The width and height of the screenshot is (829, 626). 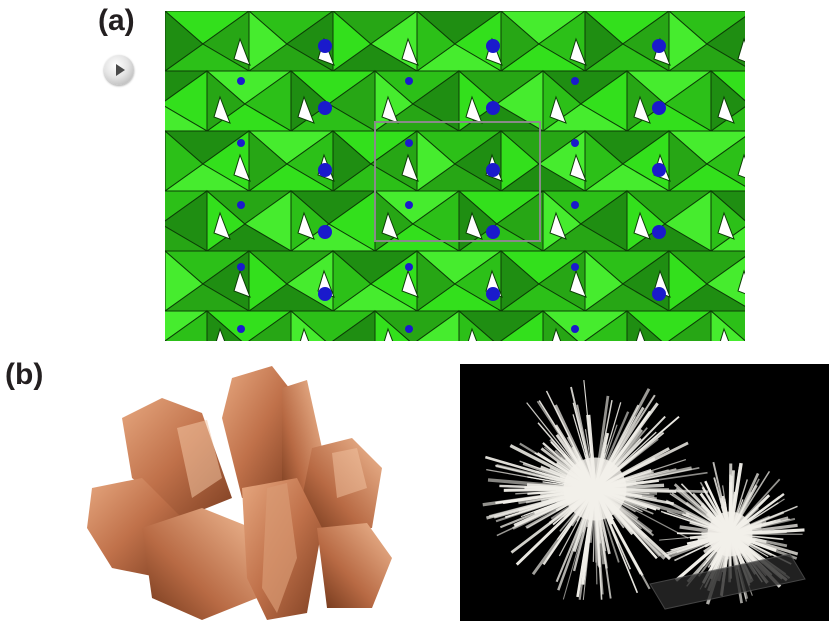 I want to click on play-icon, so click(x=119, y=70).